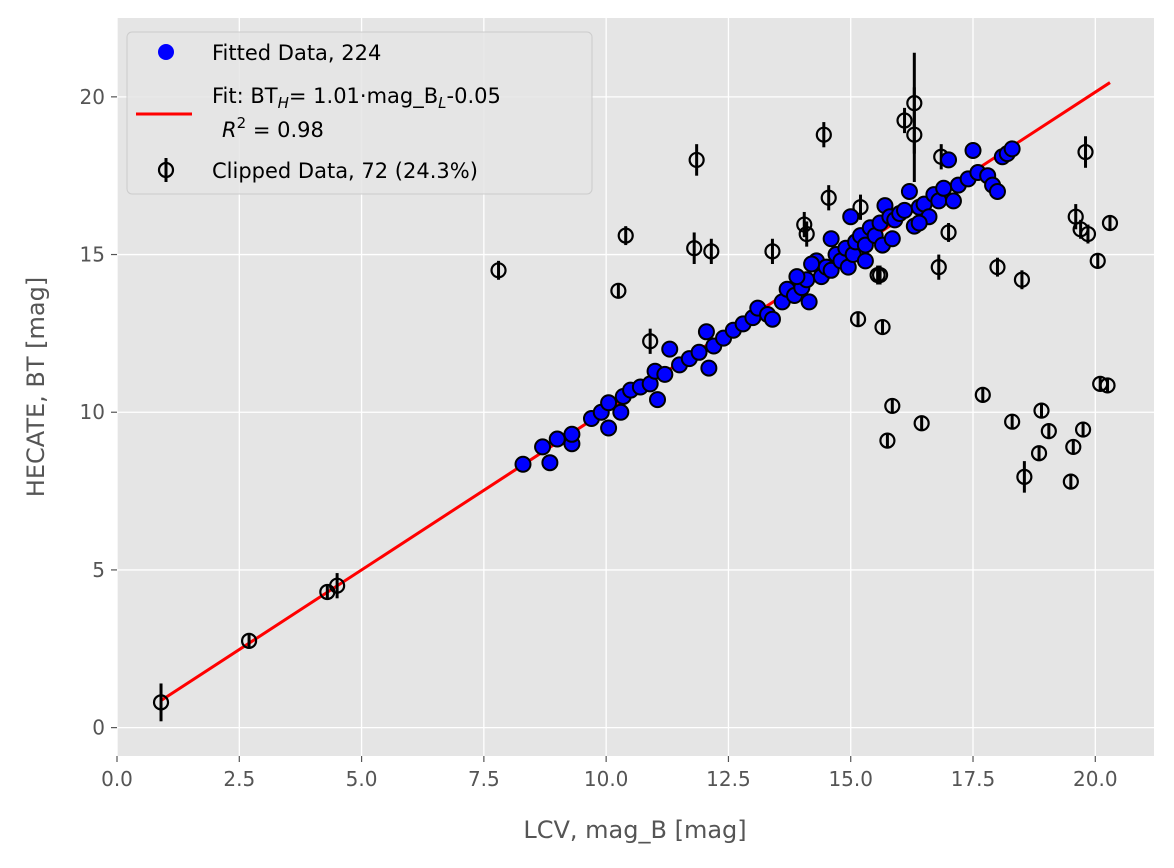  I want to click on x-tick-label: 17.5, so click(973, 779).